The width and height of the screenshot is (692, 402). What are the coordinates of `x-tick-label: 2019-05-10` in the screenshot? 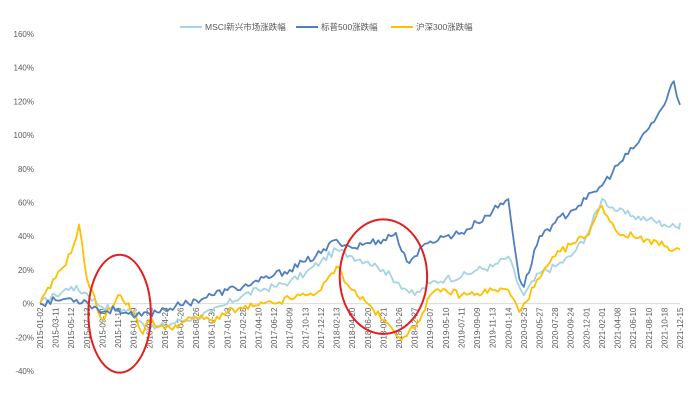 It's located at (446, 327).